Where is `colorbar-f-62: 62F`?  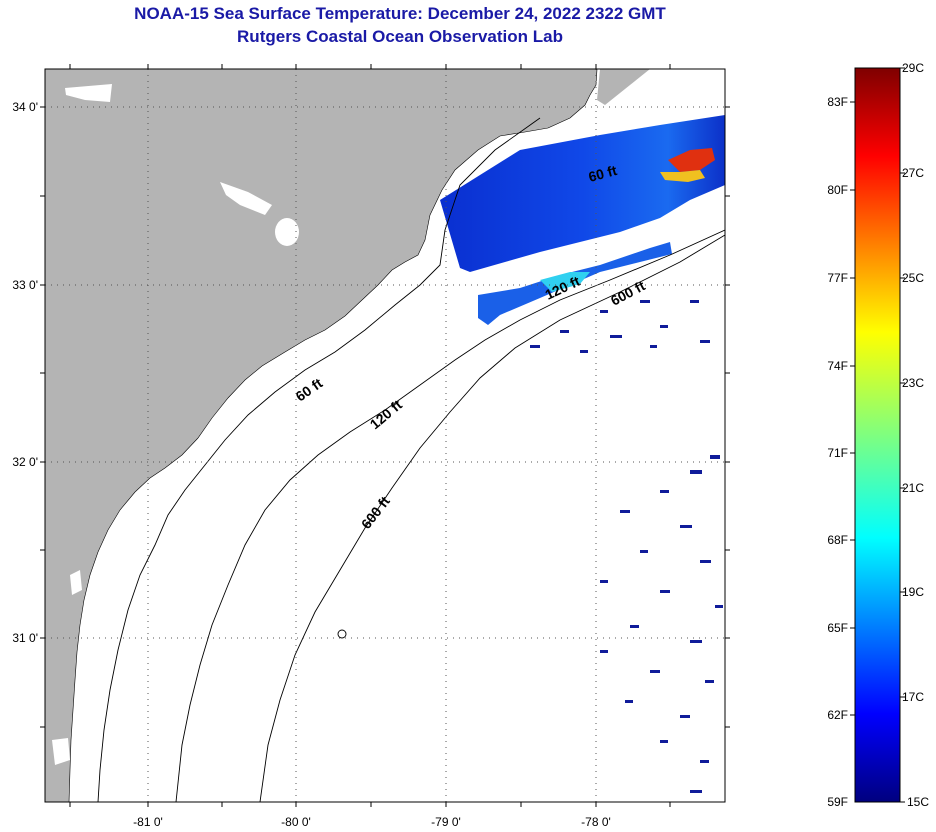
colorbar-f-62: 62F is located at coordinates (837, 715).